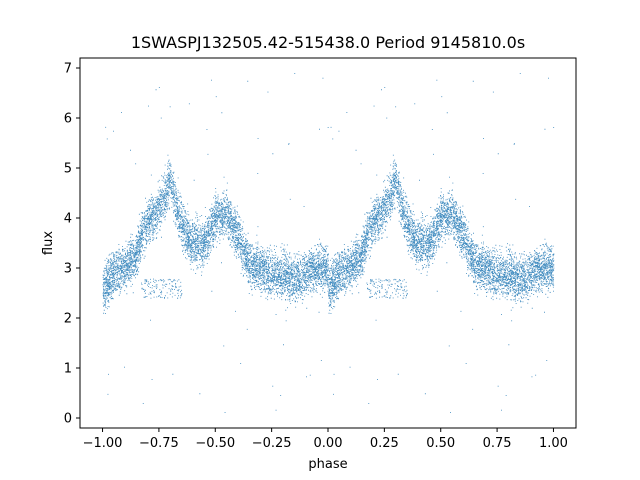 This screenshot has width=640, height=480. What do you see at coordinates (553, 443) in the screenshot?
I see `x-tick-label: 1.00` at bounding box center [553, 443].